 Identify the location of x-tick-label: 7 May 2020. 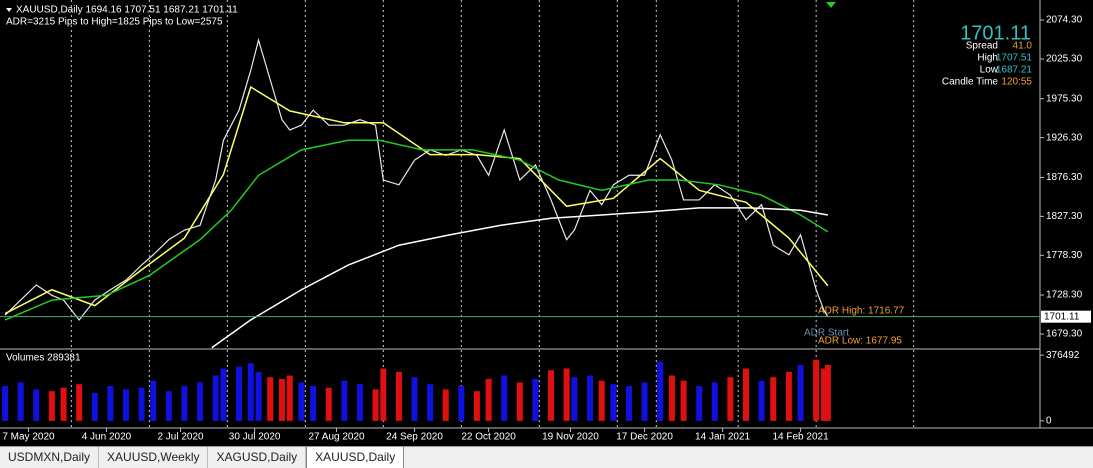
(28, 437).